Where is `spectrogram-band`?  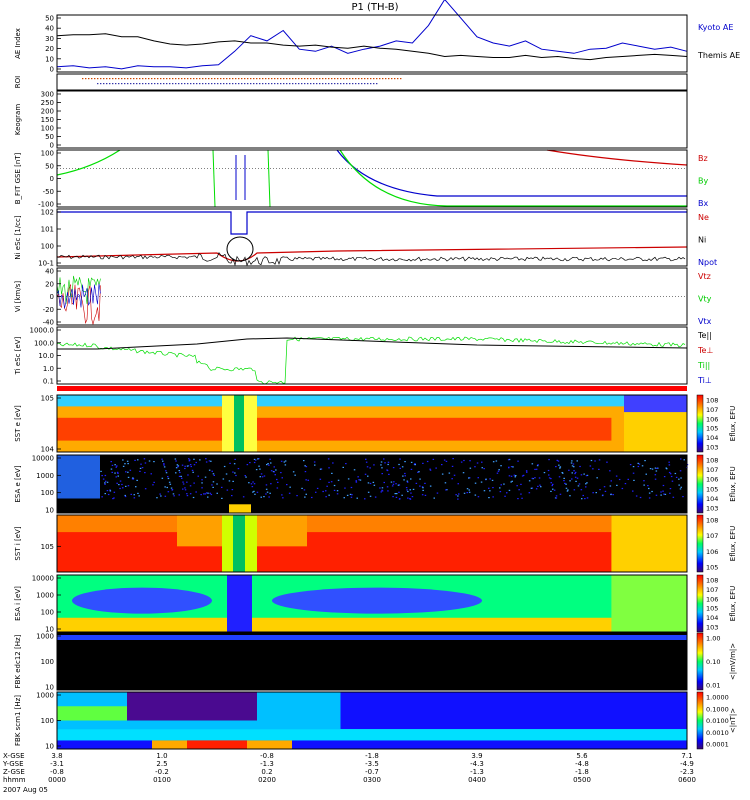 spectrogram-band is located at coordinates (649, 603).